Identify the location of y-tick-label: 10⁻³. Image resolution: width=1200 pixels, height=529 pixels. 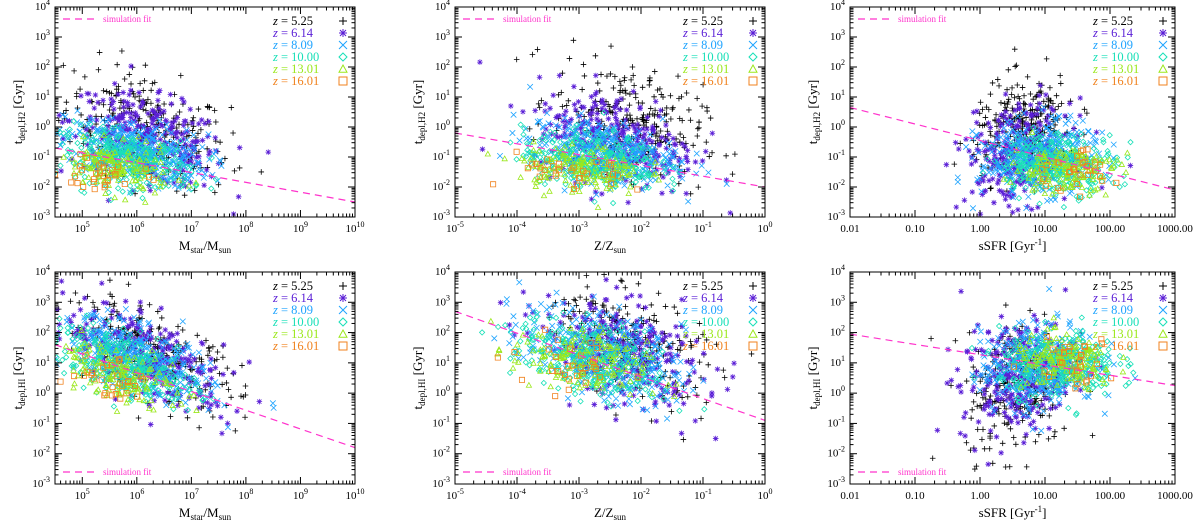
(836, 482).